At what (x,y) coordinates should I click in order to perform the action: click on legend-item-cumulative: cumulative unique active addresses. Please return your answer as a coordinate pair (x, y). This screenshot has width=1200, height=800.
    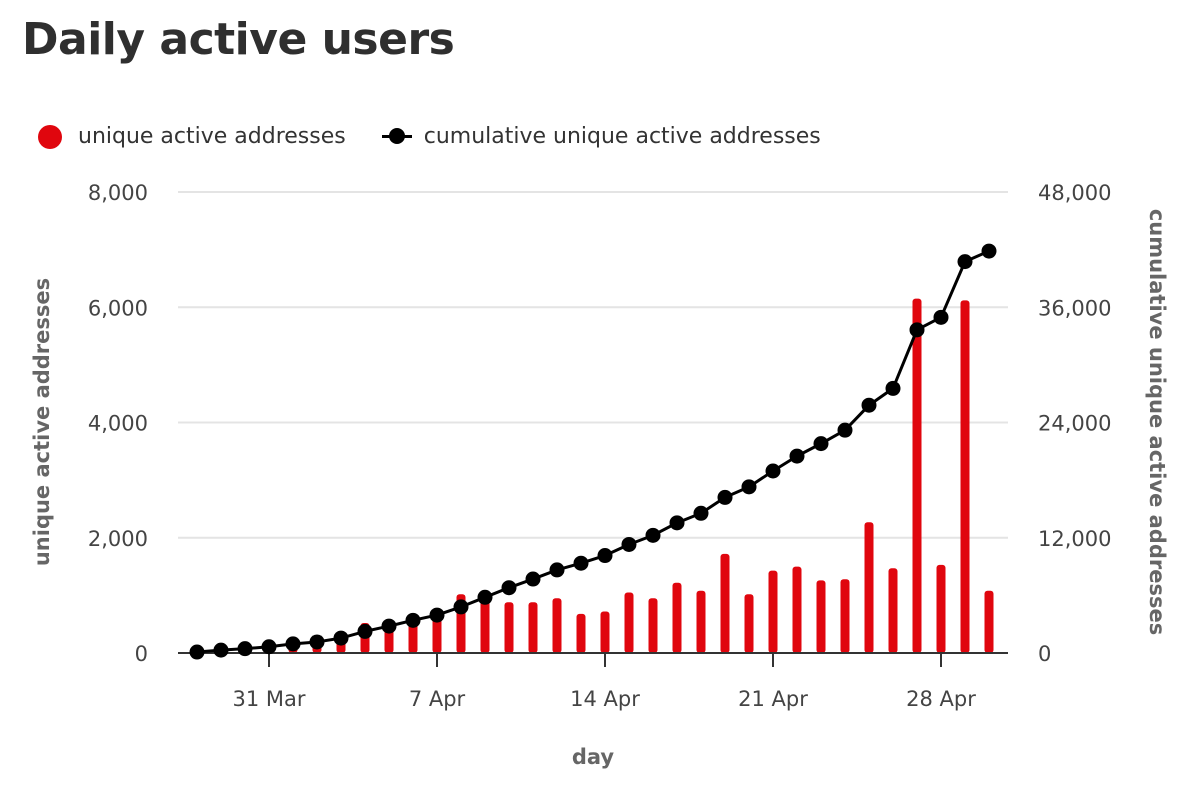
    Looking at the image, I should click on (601, 136).